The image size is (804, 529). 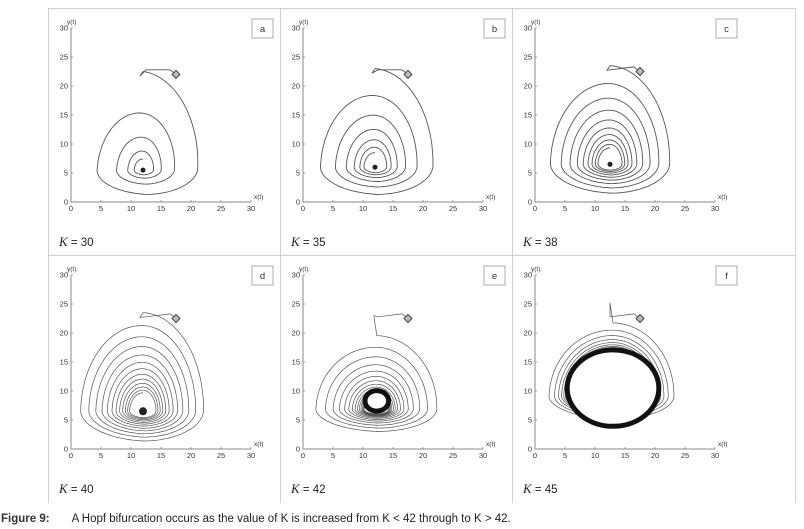 What do you see at coordinates (64, 28) in the screenshot?
I see `y-tick-label-a-6: 30` at bounding box center [64, 28].